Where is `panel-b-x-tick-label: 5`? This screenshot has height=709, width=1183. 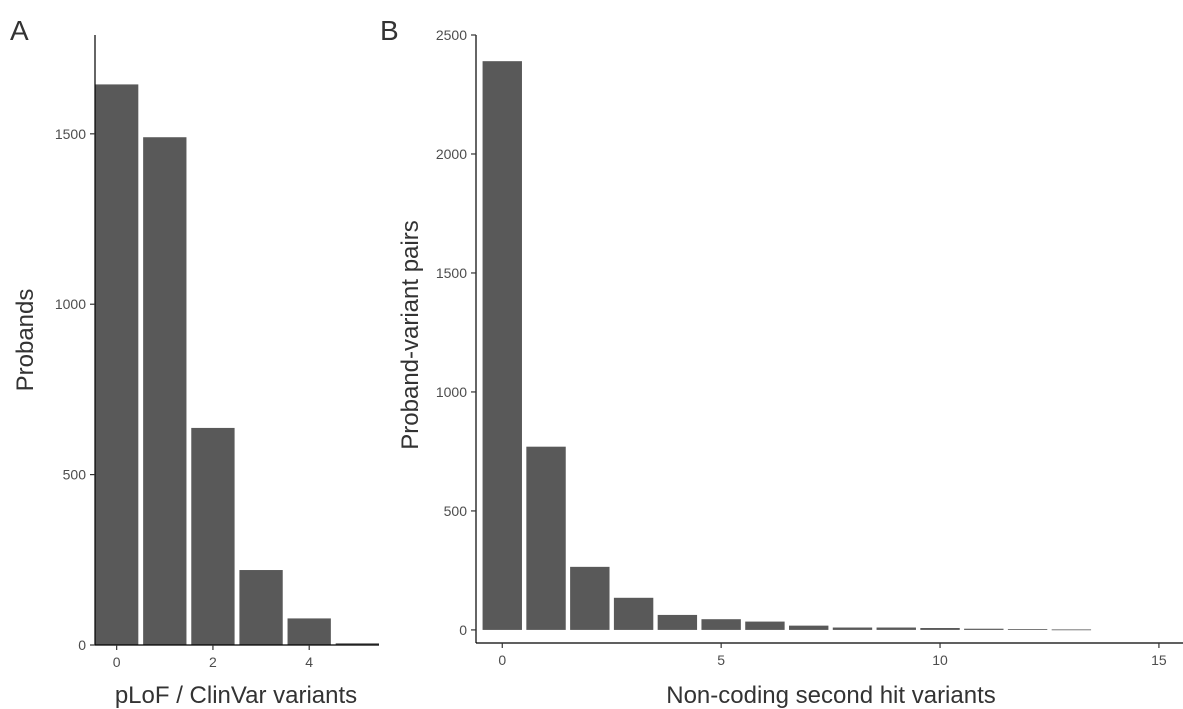 panel-b-x-tick-label: 5 is located at coordinates (721, 660).